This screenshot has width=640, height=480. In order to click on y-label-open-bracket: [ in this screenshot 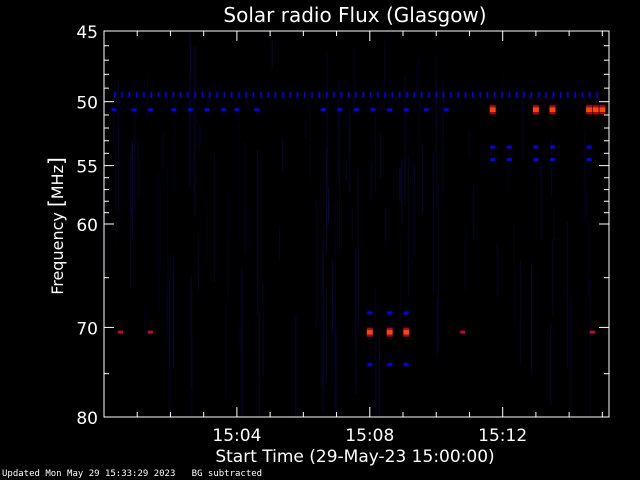, I will do `click(56, 203)`.